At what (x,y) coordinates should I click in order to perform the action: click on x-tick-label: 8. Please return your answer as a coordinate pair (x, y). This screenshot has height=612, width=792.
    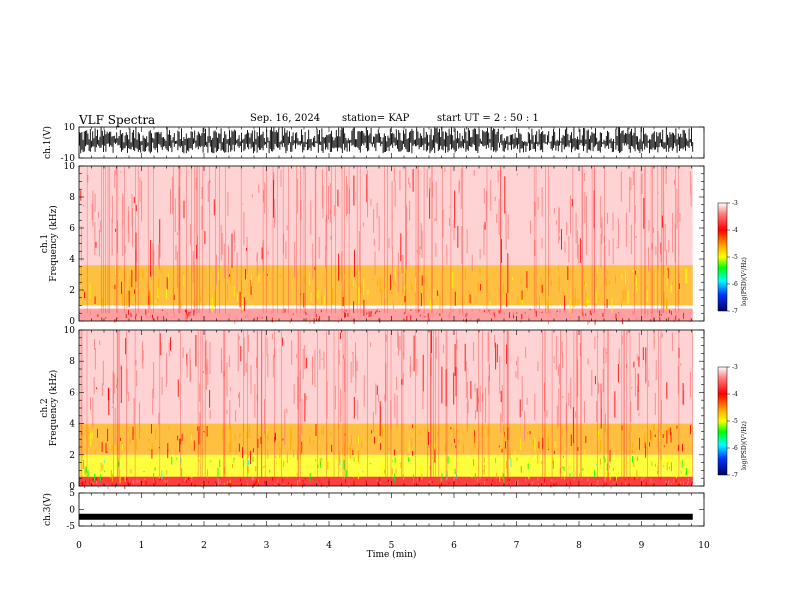
    Looking at the image, I should click on (579, 546).